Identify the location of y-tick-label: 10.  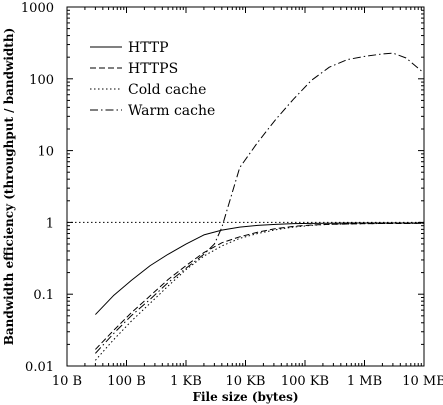
(45, 152).